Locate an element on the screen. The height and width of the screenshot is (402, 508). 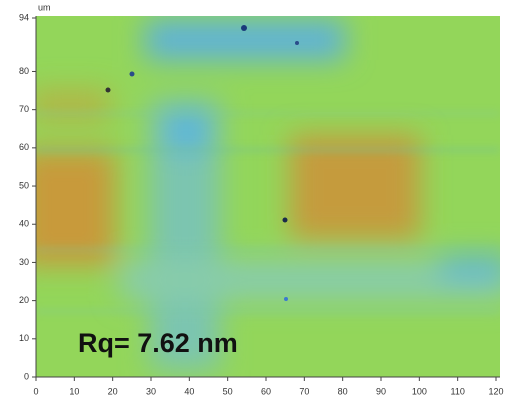
x-tick-label: 50 is located at coordinates (228, 391).